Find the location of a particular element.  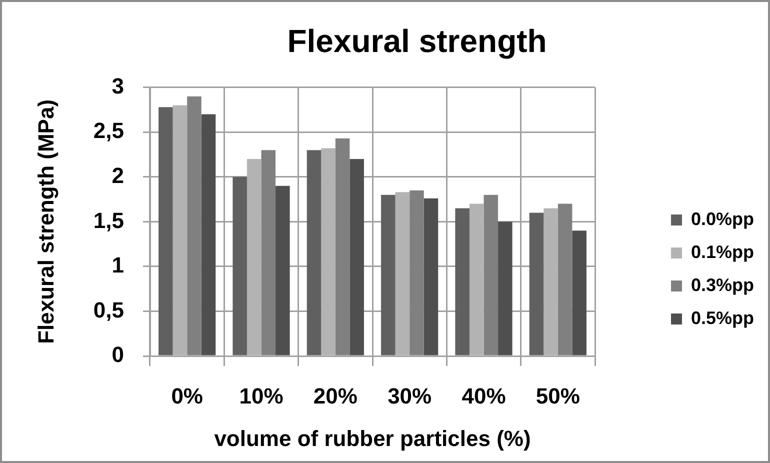

x-tick-label: 10% is located at coordinates (261, 395).